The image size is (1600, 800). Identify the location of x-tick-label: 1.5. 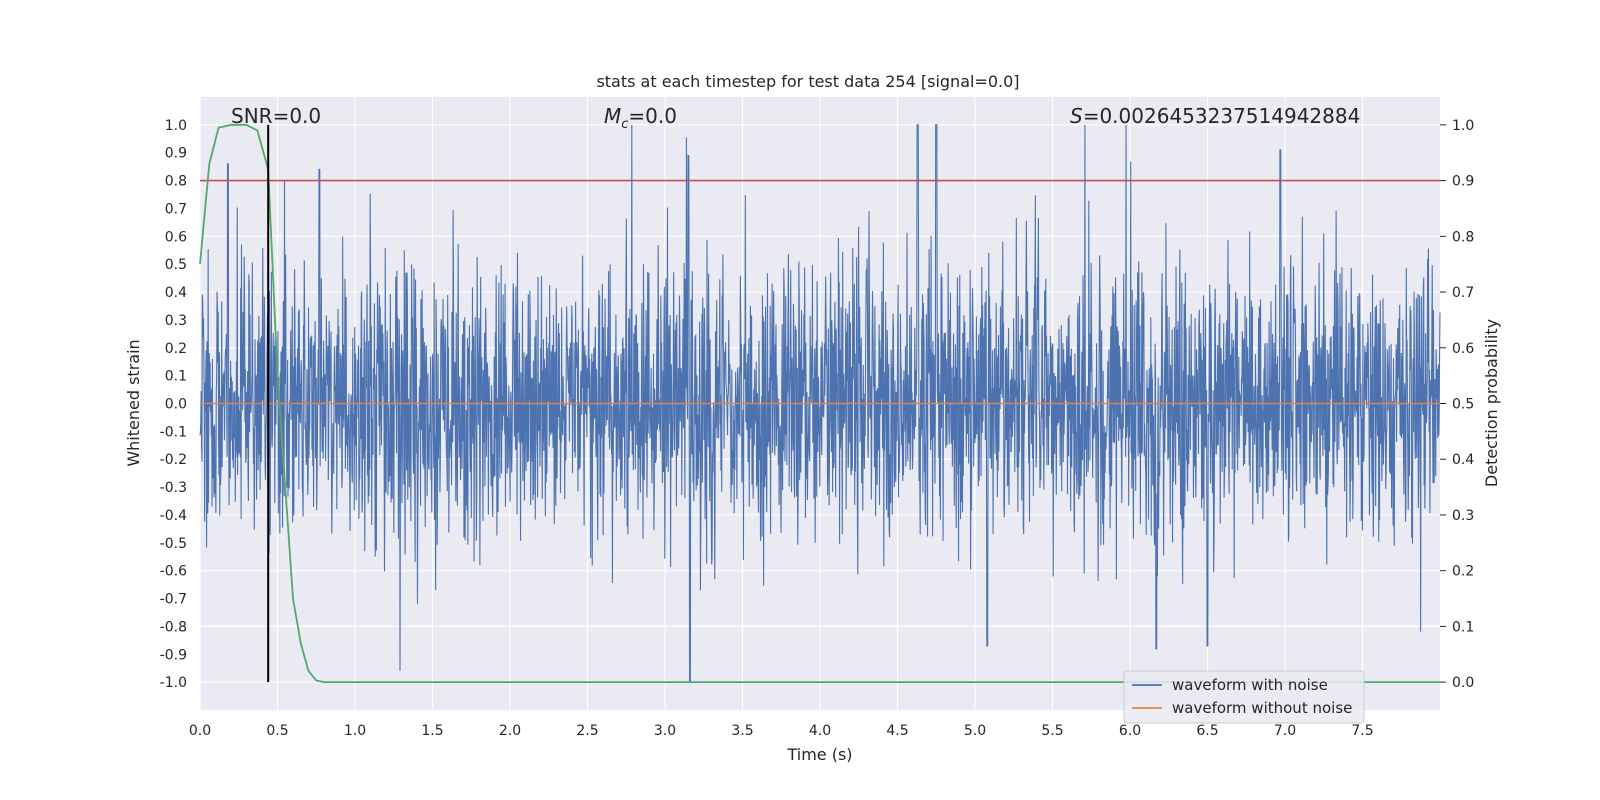
(432, 731).